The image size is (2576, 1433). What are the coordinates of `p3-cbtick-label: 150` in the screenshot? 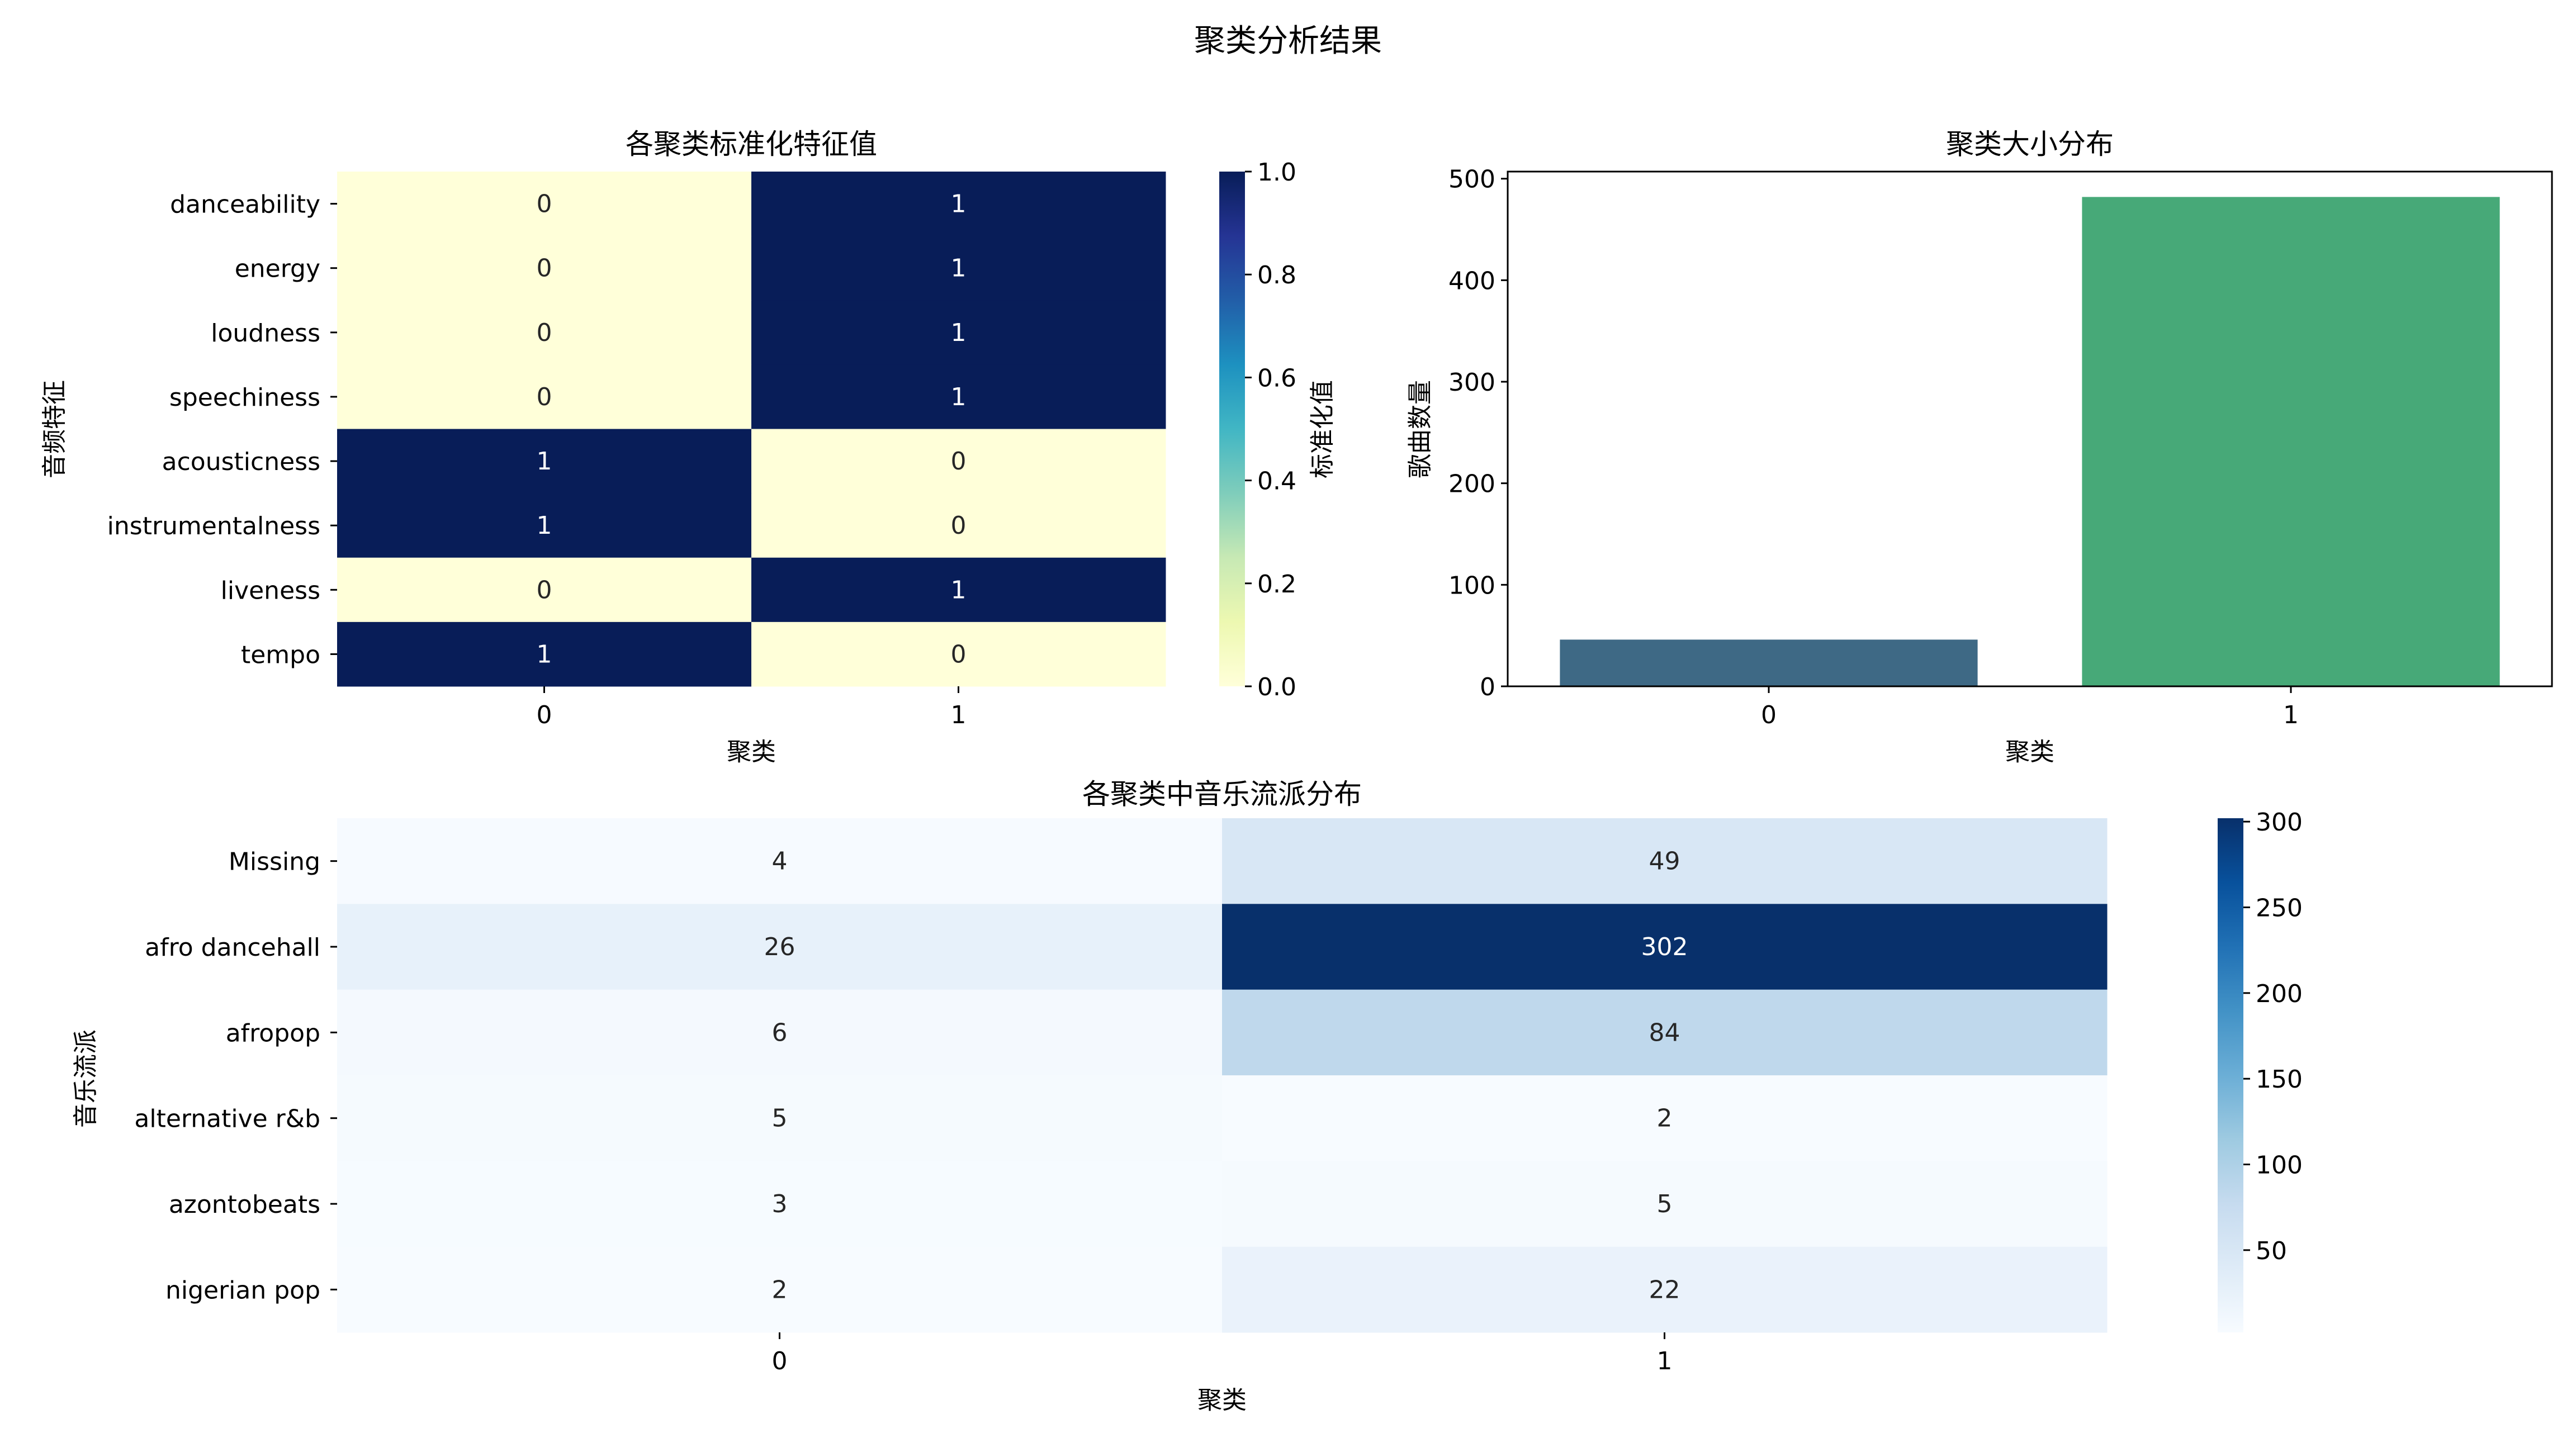 It's located at (2279, 1080).